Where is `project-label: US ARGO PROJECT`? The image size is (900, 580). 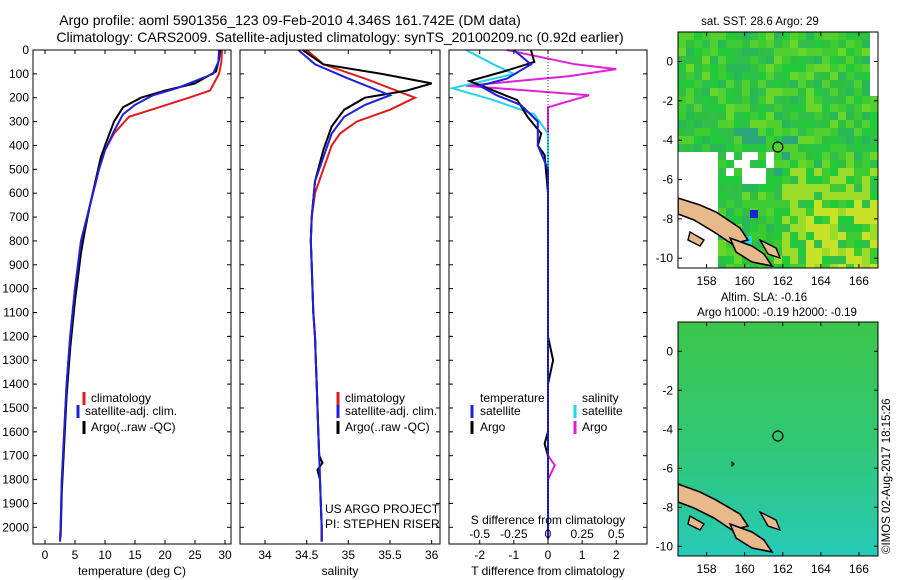 project-label: US ARGO PROJECT is located at coordinates (382, 509).